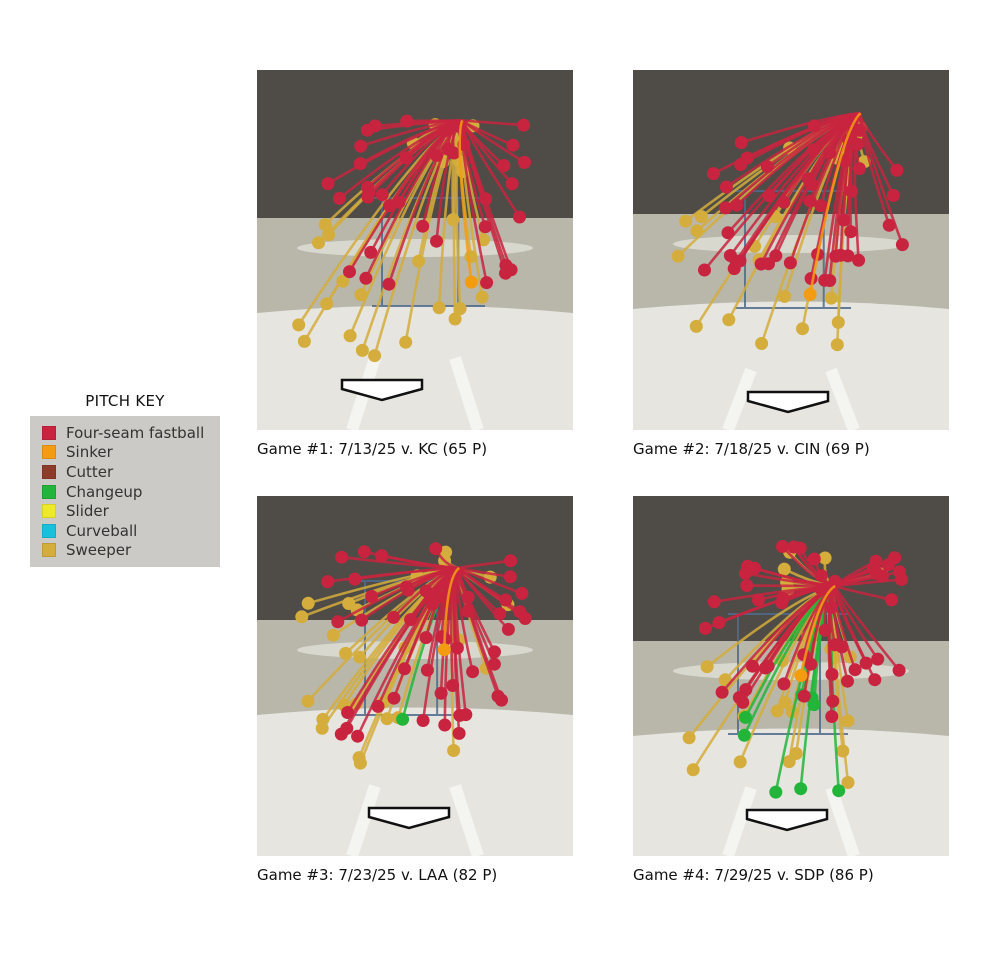  What do you see at coordinates (129, 492) in the screenshot?
I see `pitch-key-item: Changeup` at bounding box center [129, 492].